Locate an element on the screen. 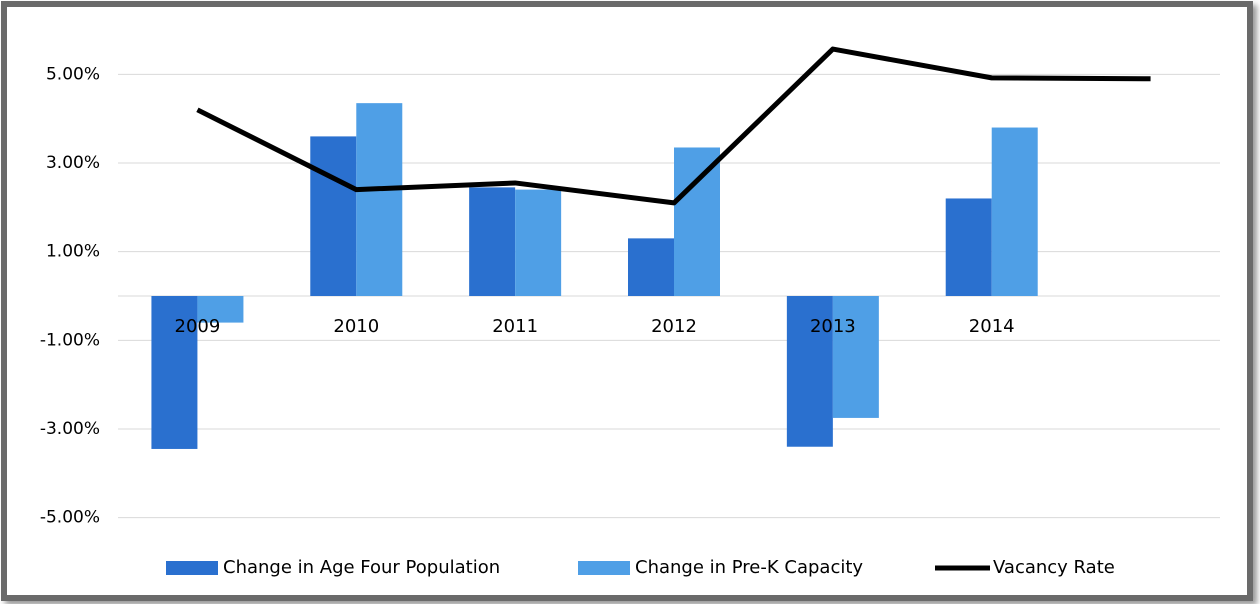 This screenshot has width=1260, height=604. y-tick-label: 5.00% is located at coordinates (73, 74).